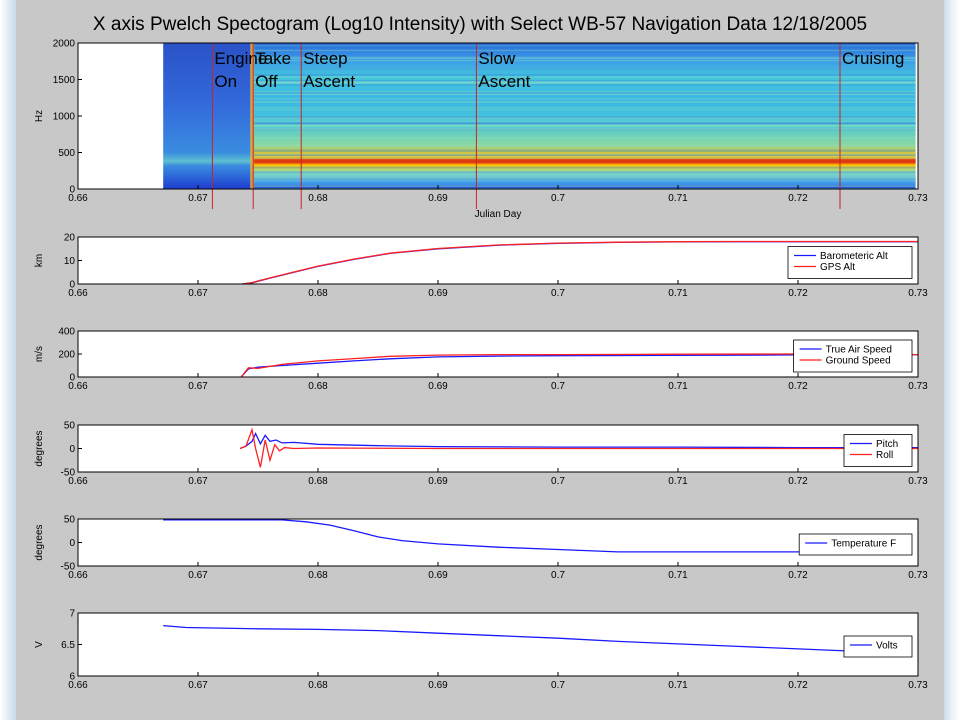 The width and height of the screenshot is (960, 720). What do you see at coordinates (68, 645) in the screenshot?
I see `y-tick-label: 6.5` at bounding box center [68, 645].